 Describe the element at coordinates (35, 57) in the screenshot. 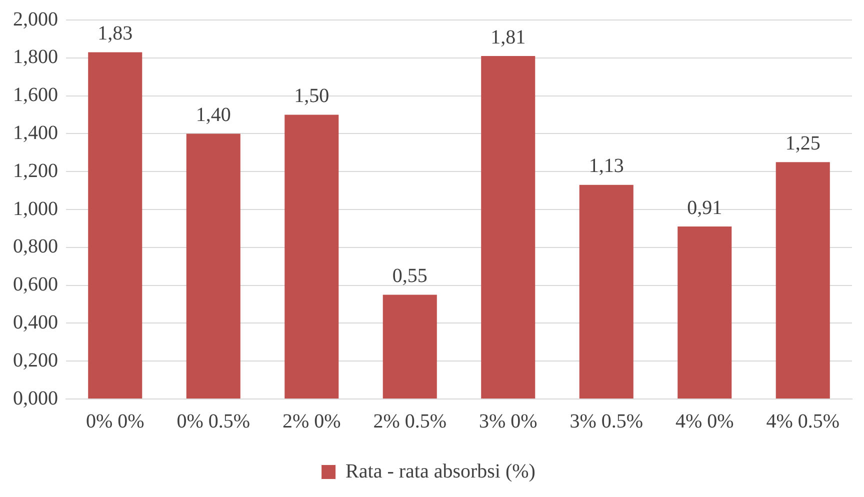

I see `y-tick-label: 1,800` at that location.